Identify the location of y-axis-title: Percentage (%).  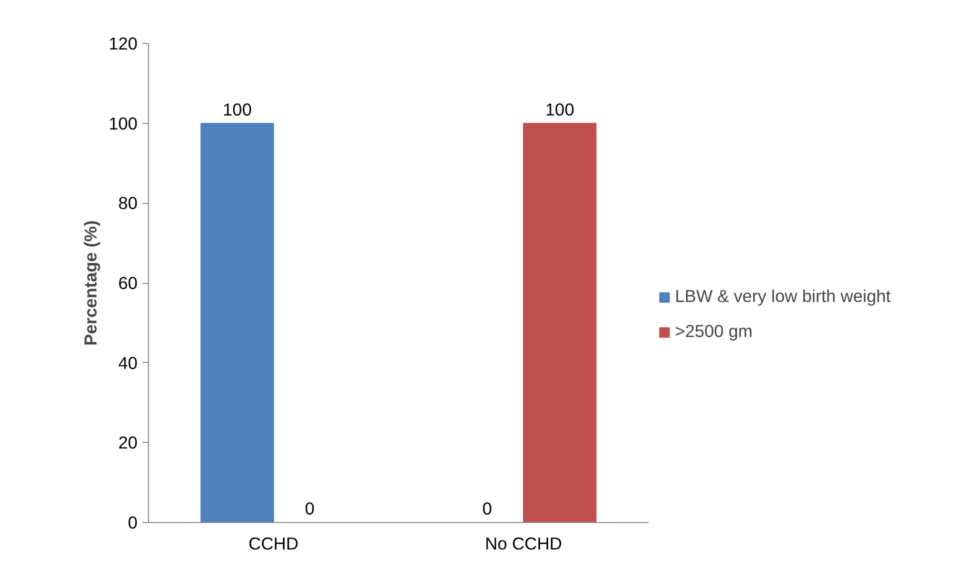
(90, 283).